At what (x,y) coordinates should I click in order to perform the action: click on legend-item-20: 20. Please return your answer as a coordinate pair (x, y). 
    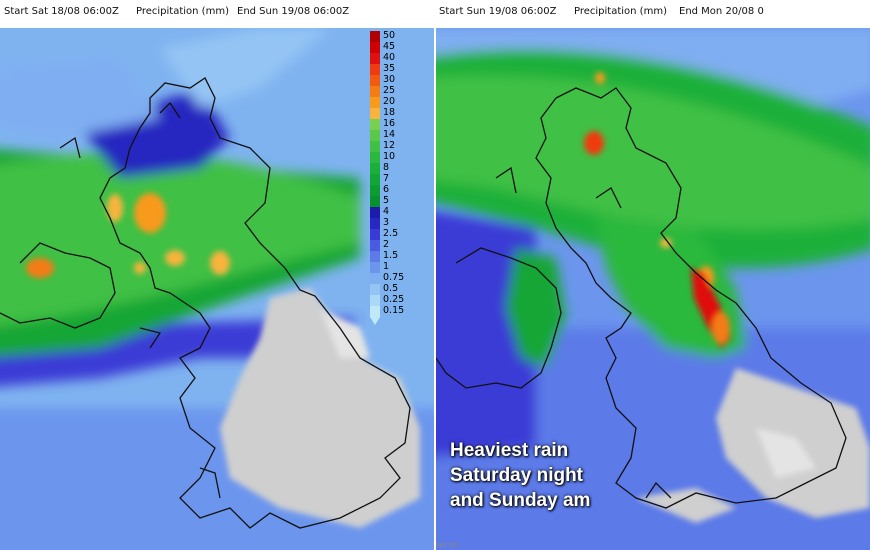
    Looking at the image, I should click on (402, 102).